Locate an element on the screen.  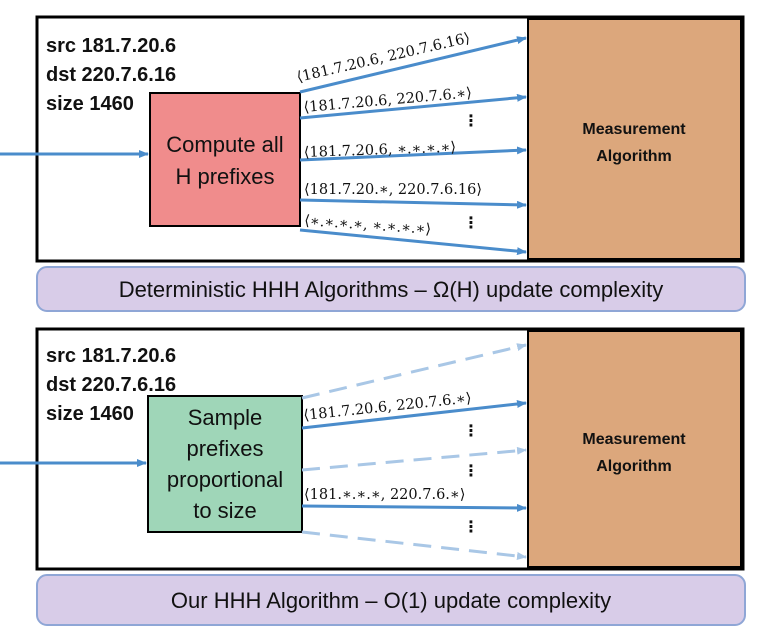
top-ellipsis-2: ⋮ is located at coordinates (471, 222).